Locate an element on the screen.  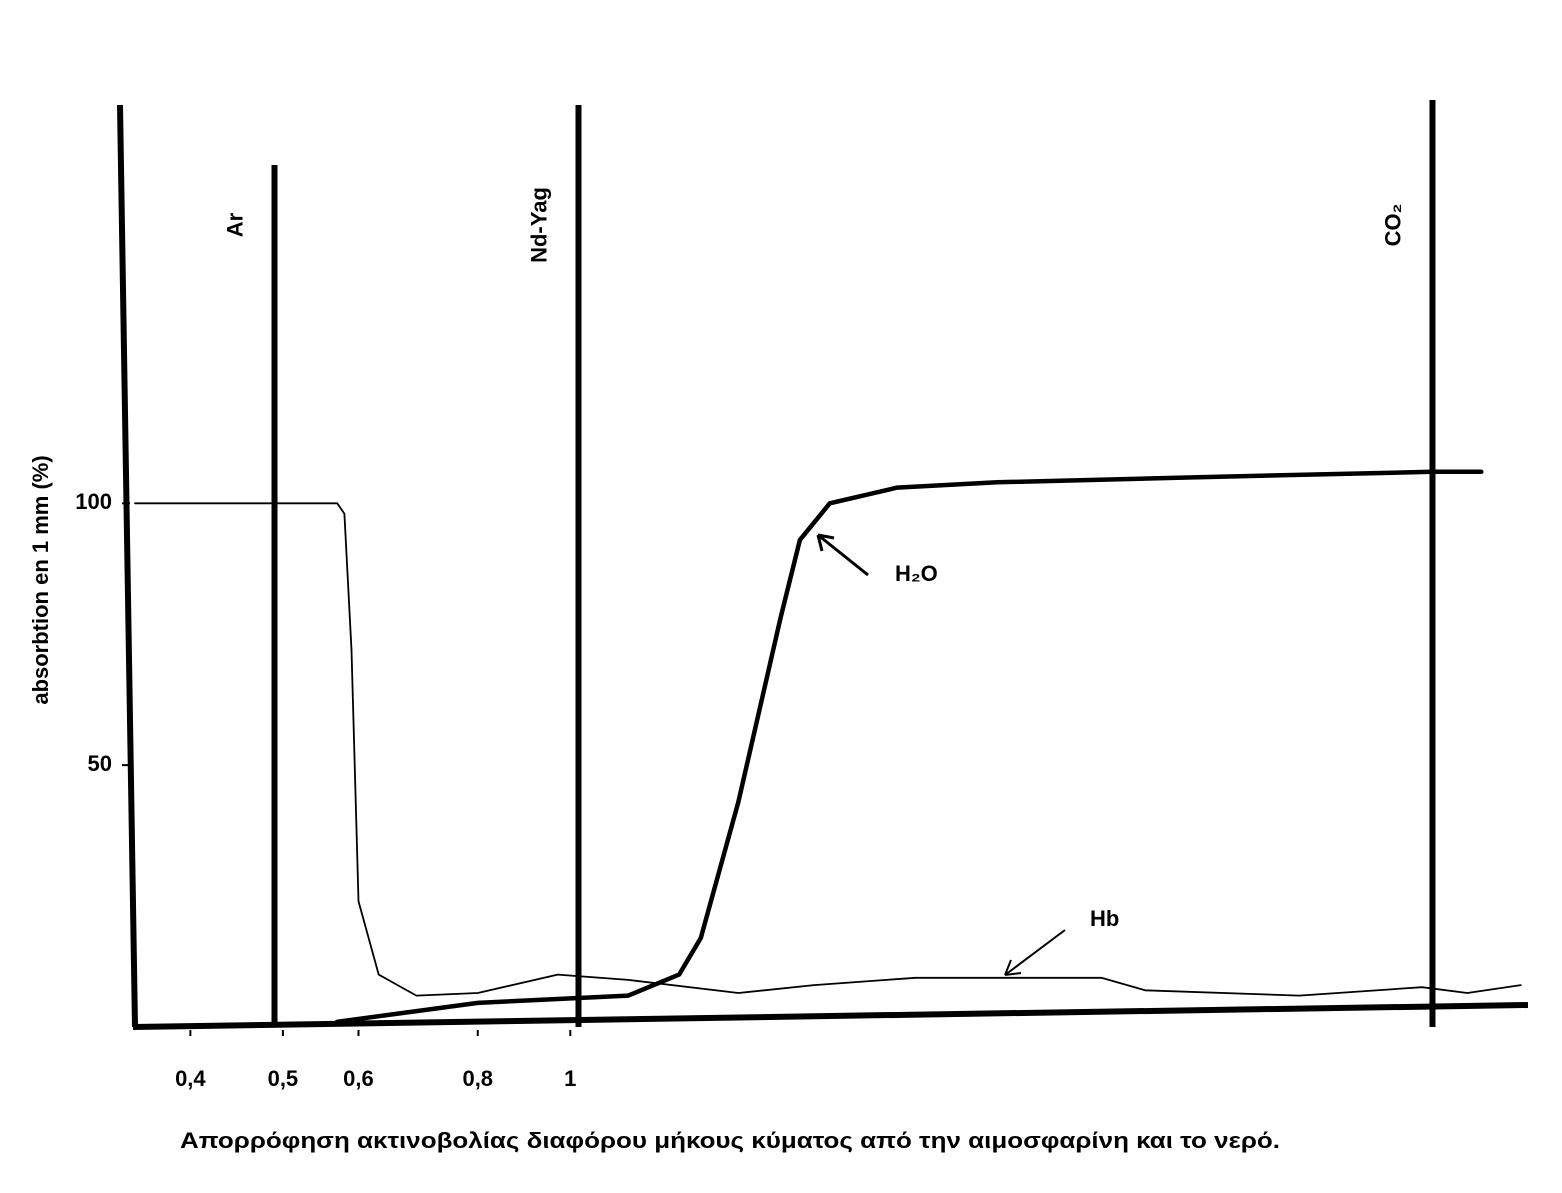
x-tick-label: 0,8 is located at coordinates (477, 1078).